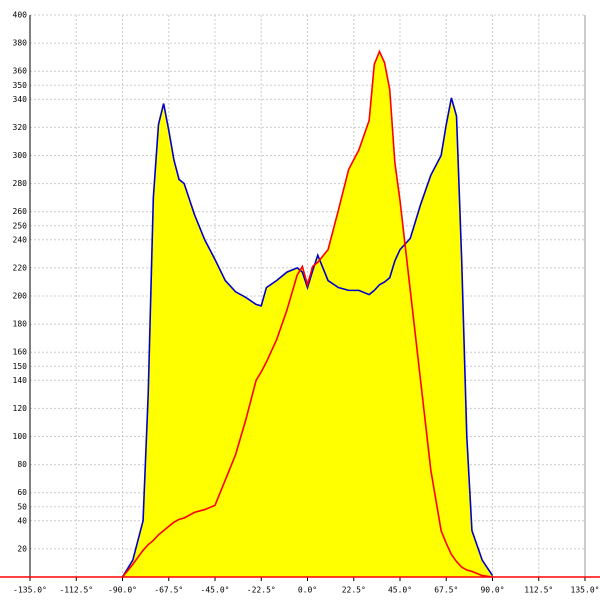 The image size is (600, 600). I want to click on x-tick-label: 22.5°, so click(354, 590).